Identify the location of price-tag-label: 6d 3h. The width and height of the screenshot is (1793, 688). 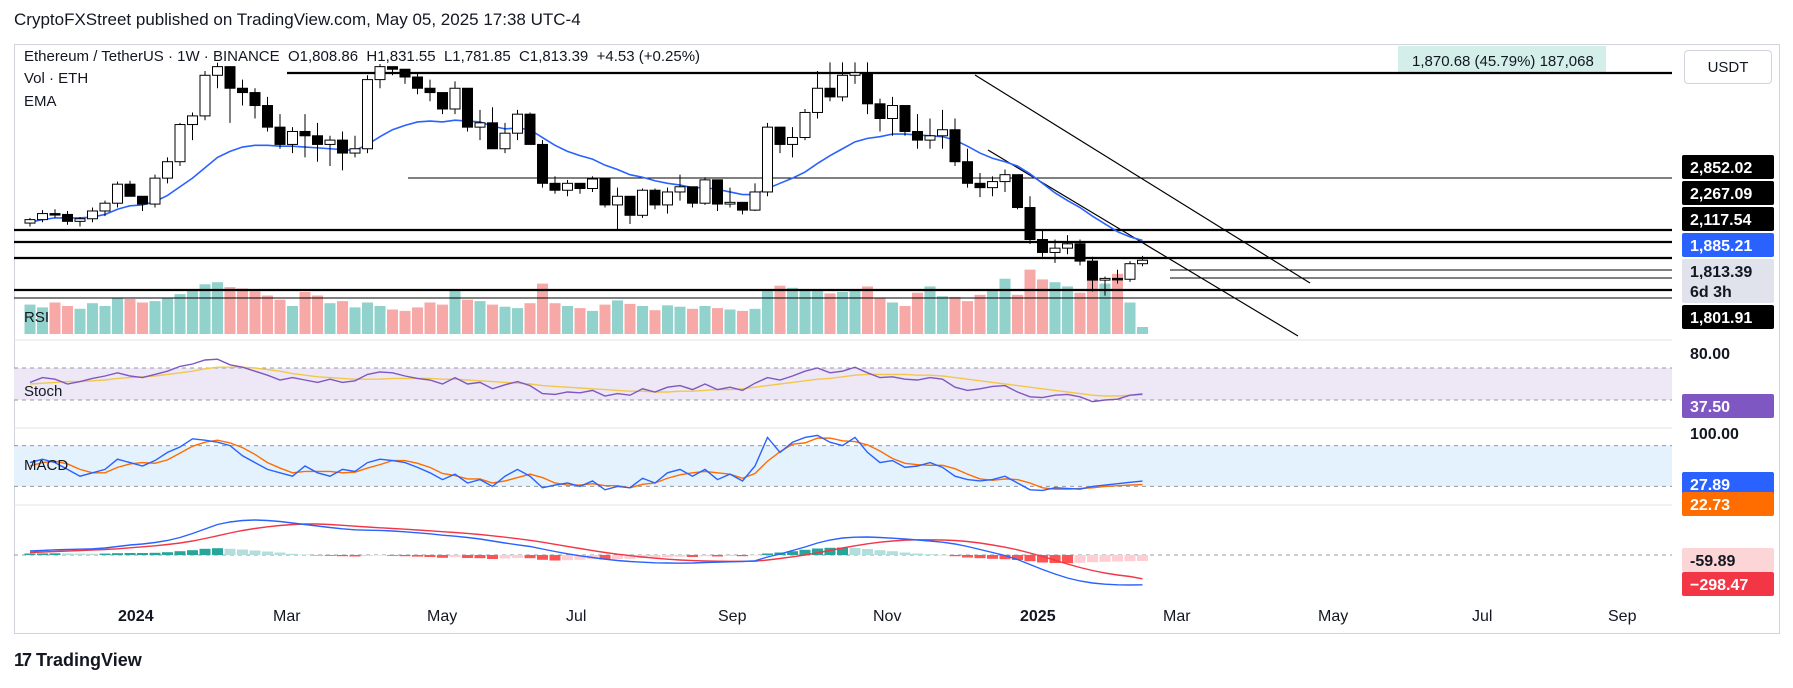
(1711, 292).